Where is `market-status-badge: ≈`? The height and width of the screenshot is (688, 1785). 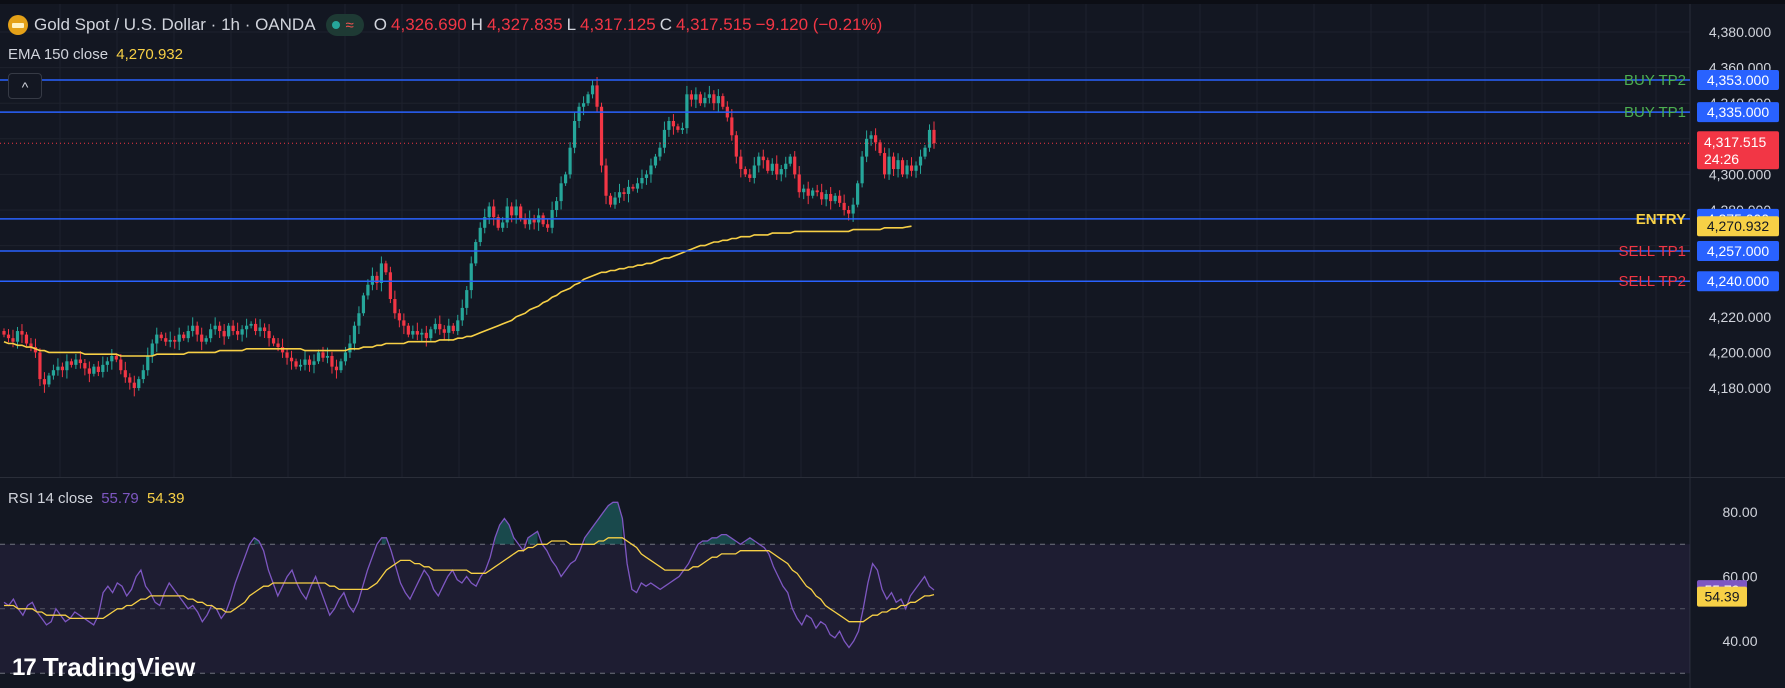 market-status-badge: ≈ is located at coordinates (344, 25).